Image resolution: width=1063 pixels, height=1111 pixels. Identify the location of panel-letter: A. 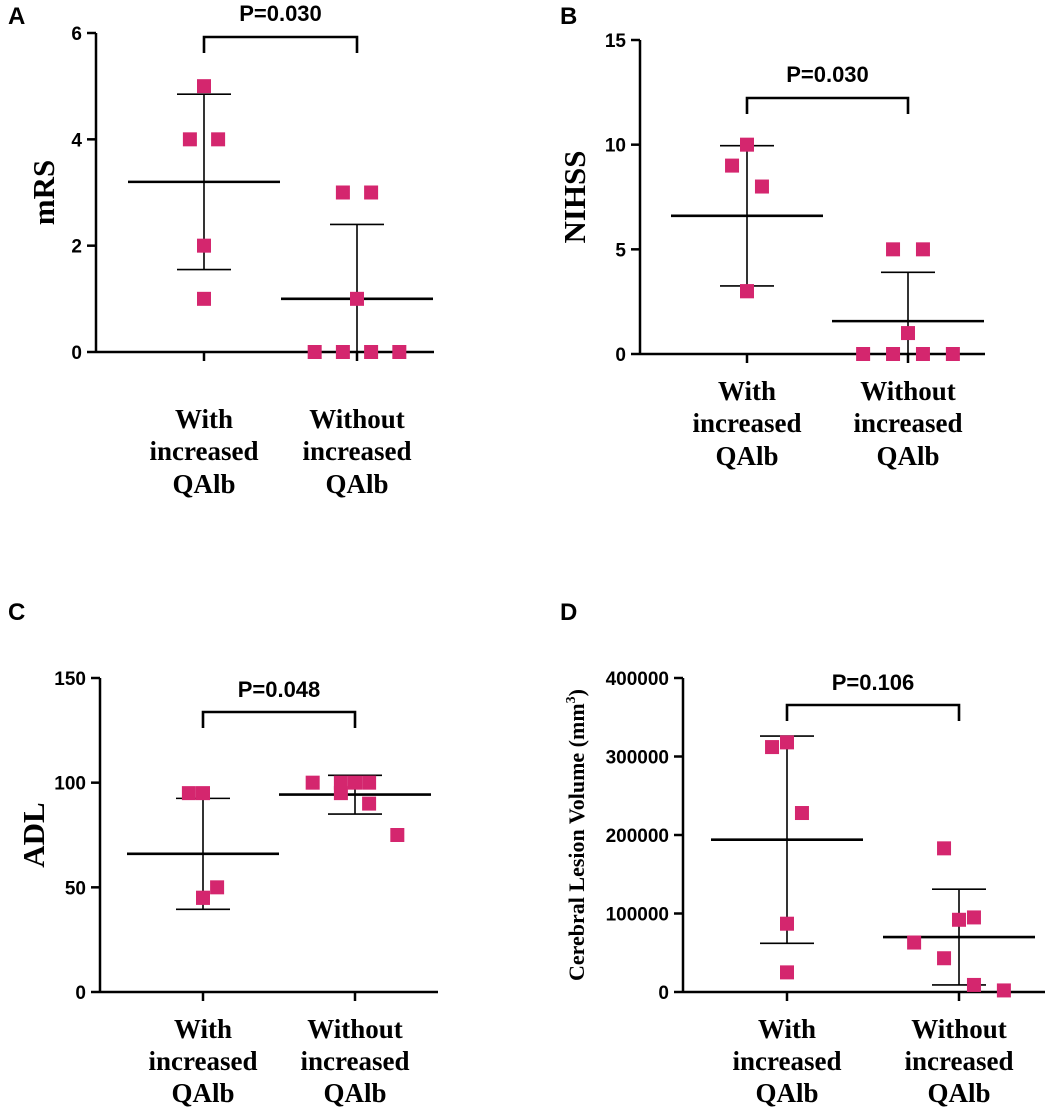
(16, 16).